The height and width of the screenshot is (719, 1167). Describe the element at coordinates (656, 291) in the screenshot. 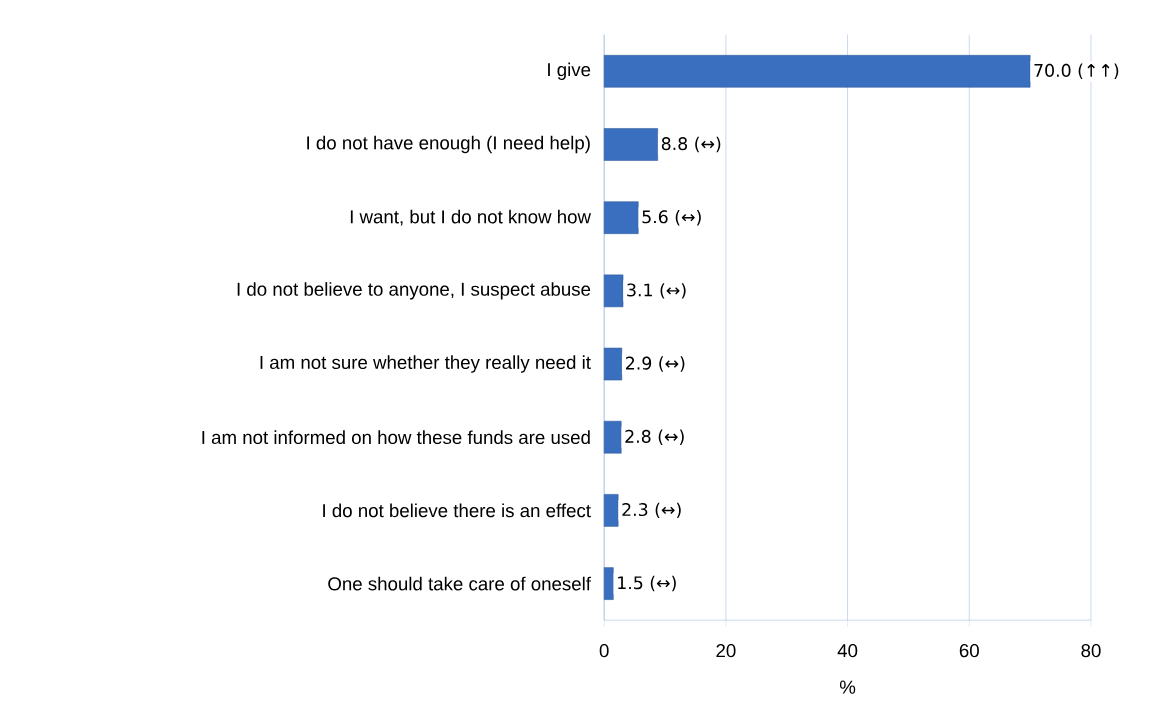

I see `data-label: 3.1 (↔)` at that location.